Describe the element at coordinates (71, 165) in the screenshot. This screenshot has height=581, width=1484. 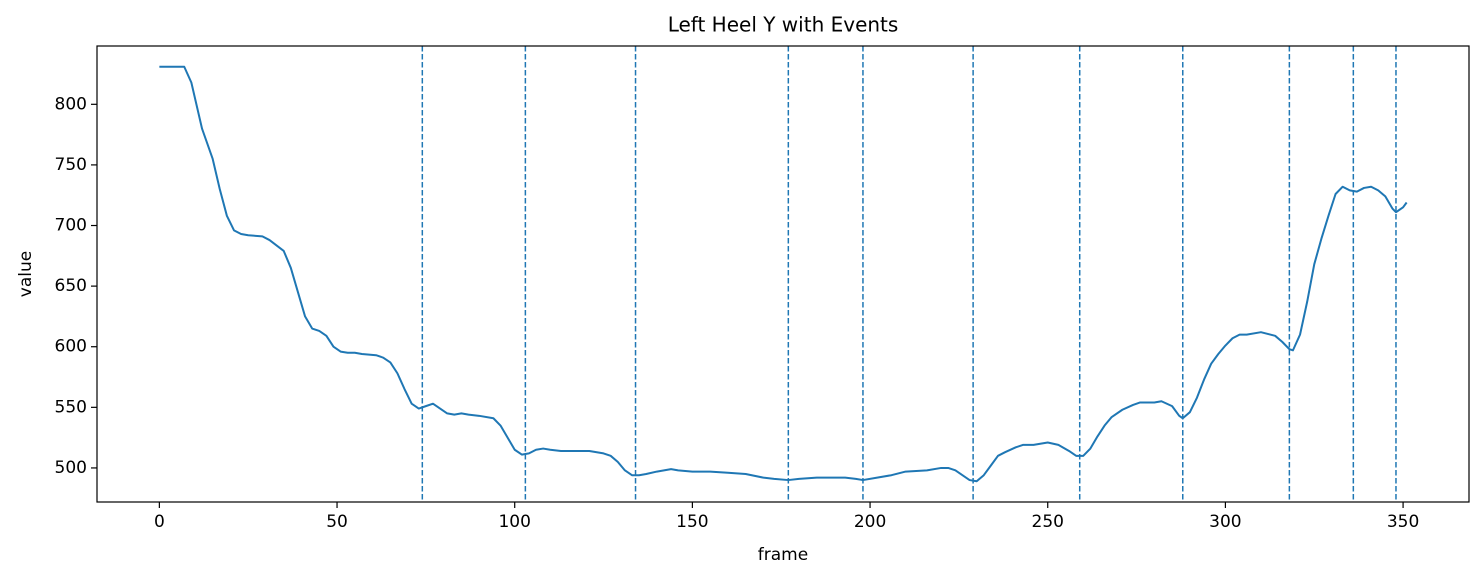
I see `y-tick-label: 750` at that location.